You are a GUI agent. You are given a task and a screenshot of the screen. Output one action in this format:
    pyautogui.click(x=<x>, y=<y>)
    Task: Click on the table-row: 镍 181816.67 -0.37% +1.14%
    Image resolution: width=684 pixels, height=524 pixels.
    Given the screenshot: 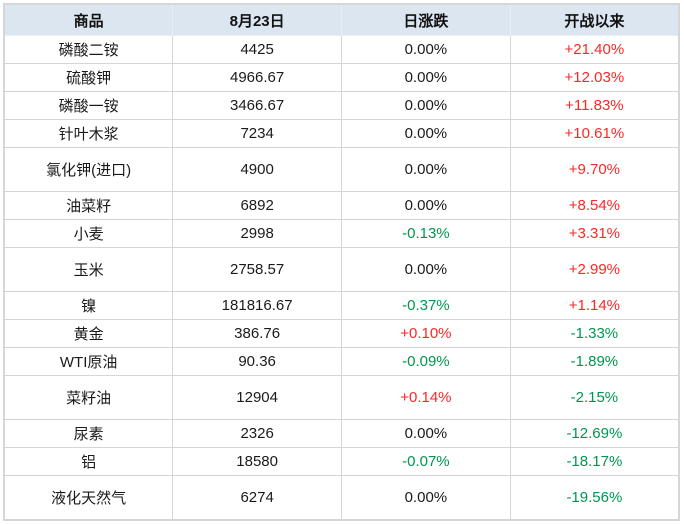 What is the action you would take?
    pyautogui.click(x=341, y=305)
    